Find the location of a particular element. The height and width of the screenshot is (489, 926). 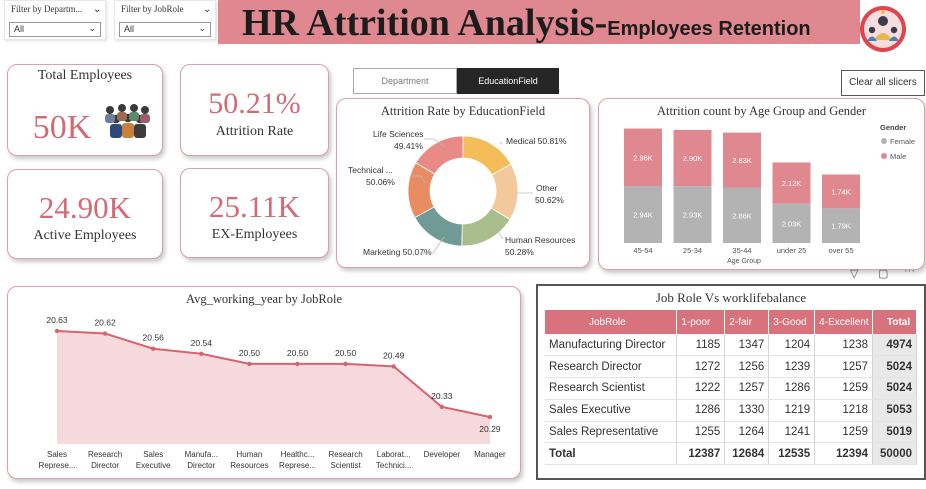

tab-department: Department is located at coordinates (405, 81).